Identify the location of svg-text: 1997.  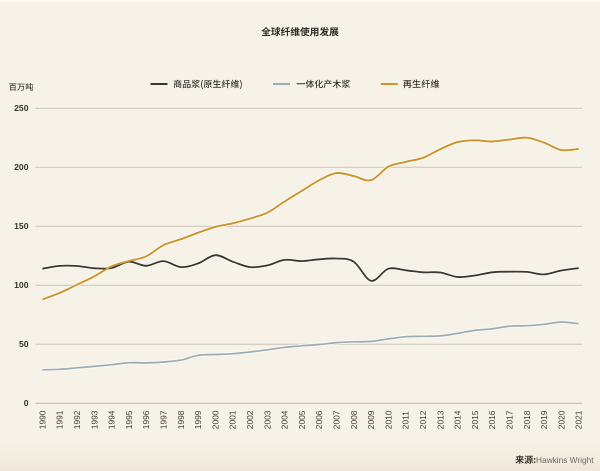
(164, 419).